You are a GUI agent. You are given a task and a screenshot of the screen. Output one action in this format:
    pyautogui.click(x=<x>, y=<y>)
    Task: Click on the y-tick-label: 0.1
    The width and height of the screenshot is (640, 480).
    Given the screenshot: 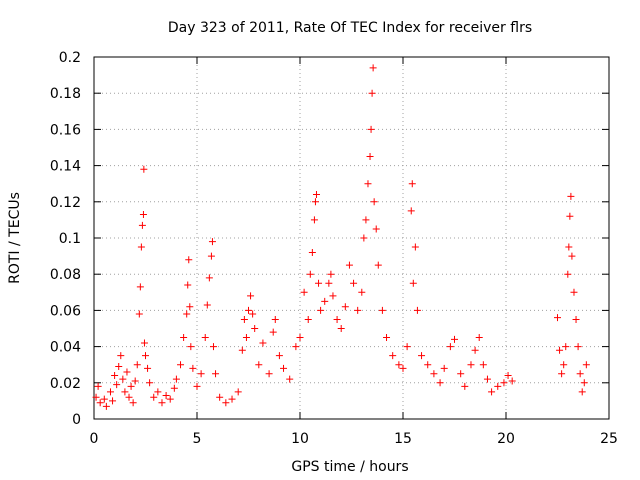 What is the action you would take?
    pyautogui.click(x=70, y=239)
    